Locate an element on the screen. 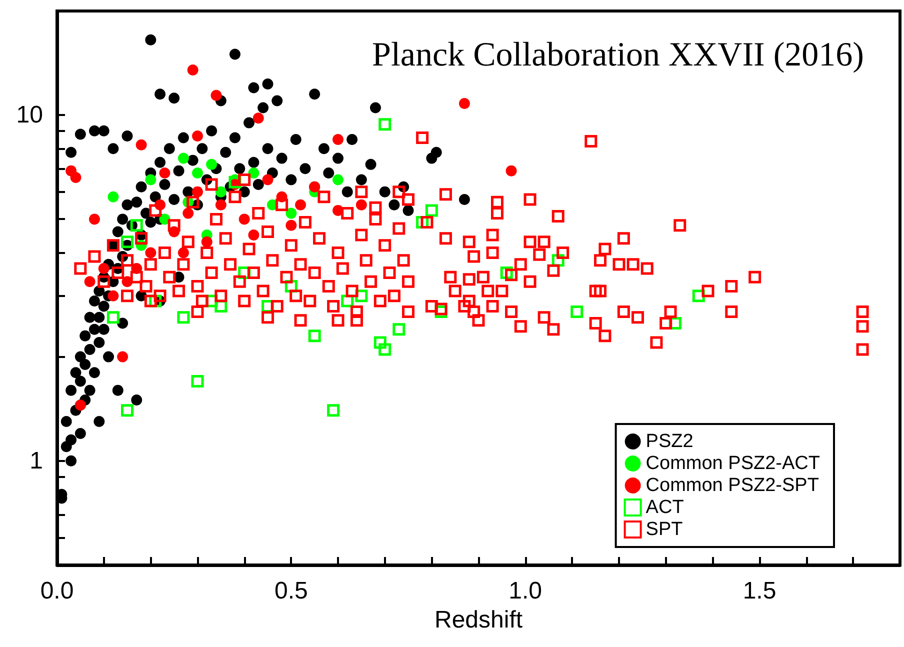 Image resolution: width=904 pixels, height=647 pixels. x-tick-label: 1.5 is located at coordinates (759, 591).